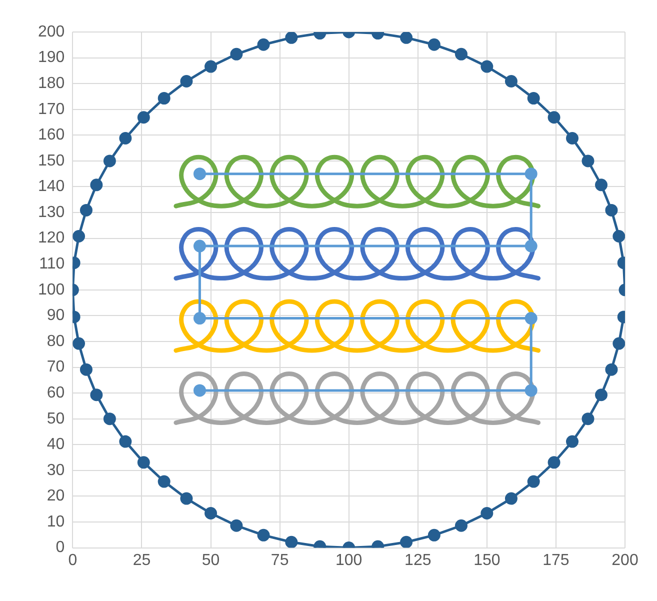 The height and width of the screenshot is (601, 657). What do you see at coordinates (73, 560) in the screenshot?
I see `x-tick-label: 0` at bounding box center [73, 560].